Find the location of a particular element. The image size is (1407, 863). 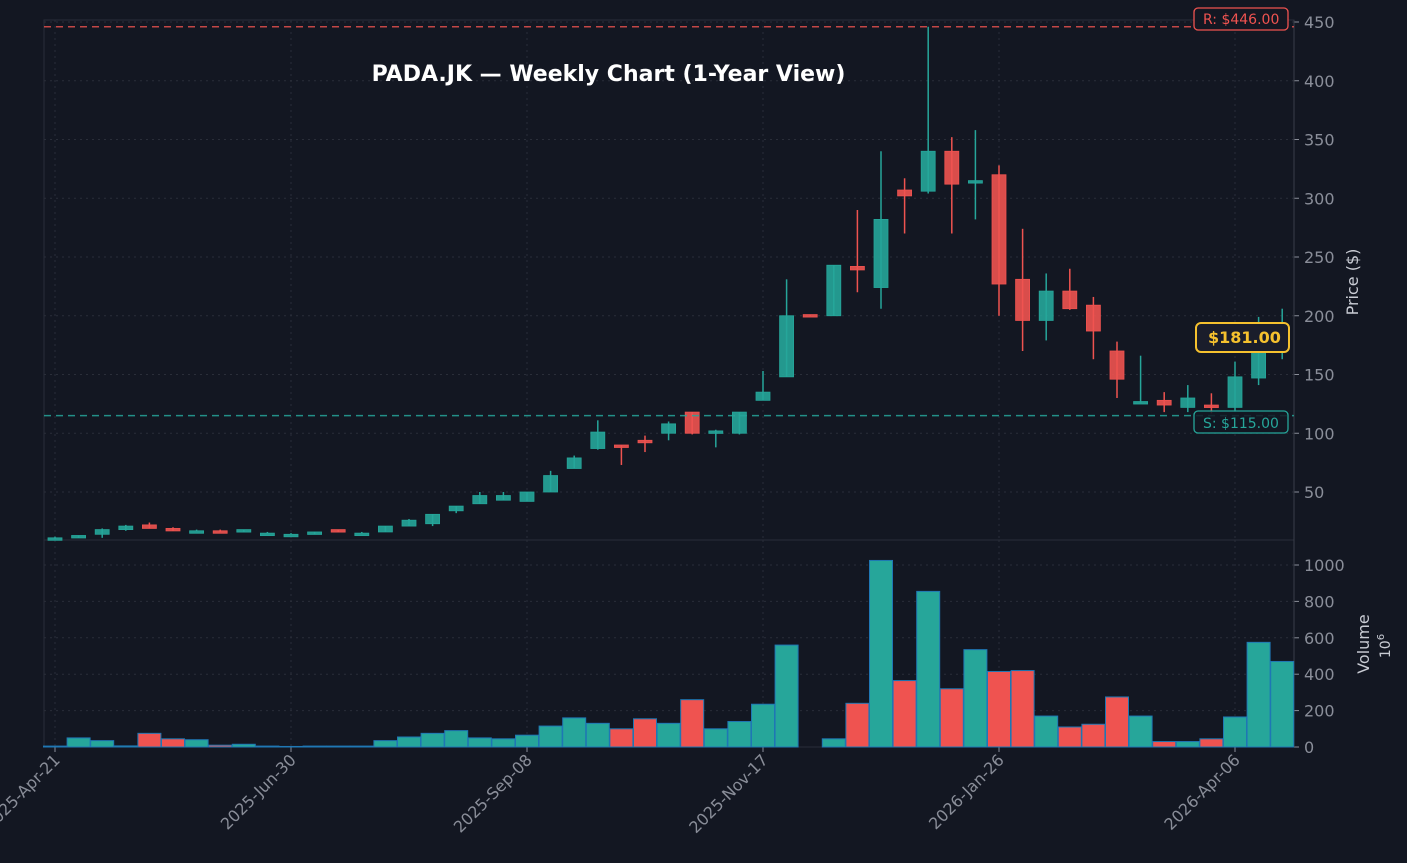

date-tick-label: 2025-Sep-08 is located at coordinates (493, 793).